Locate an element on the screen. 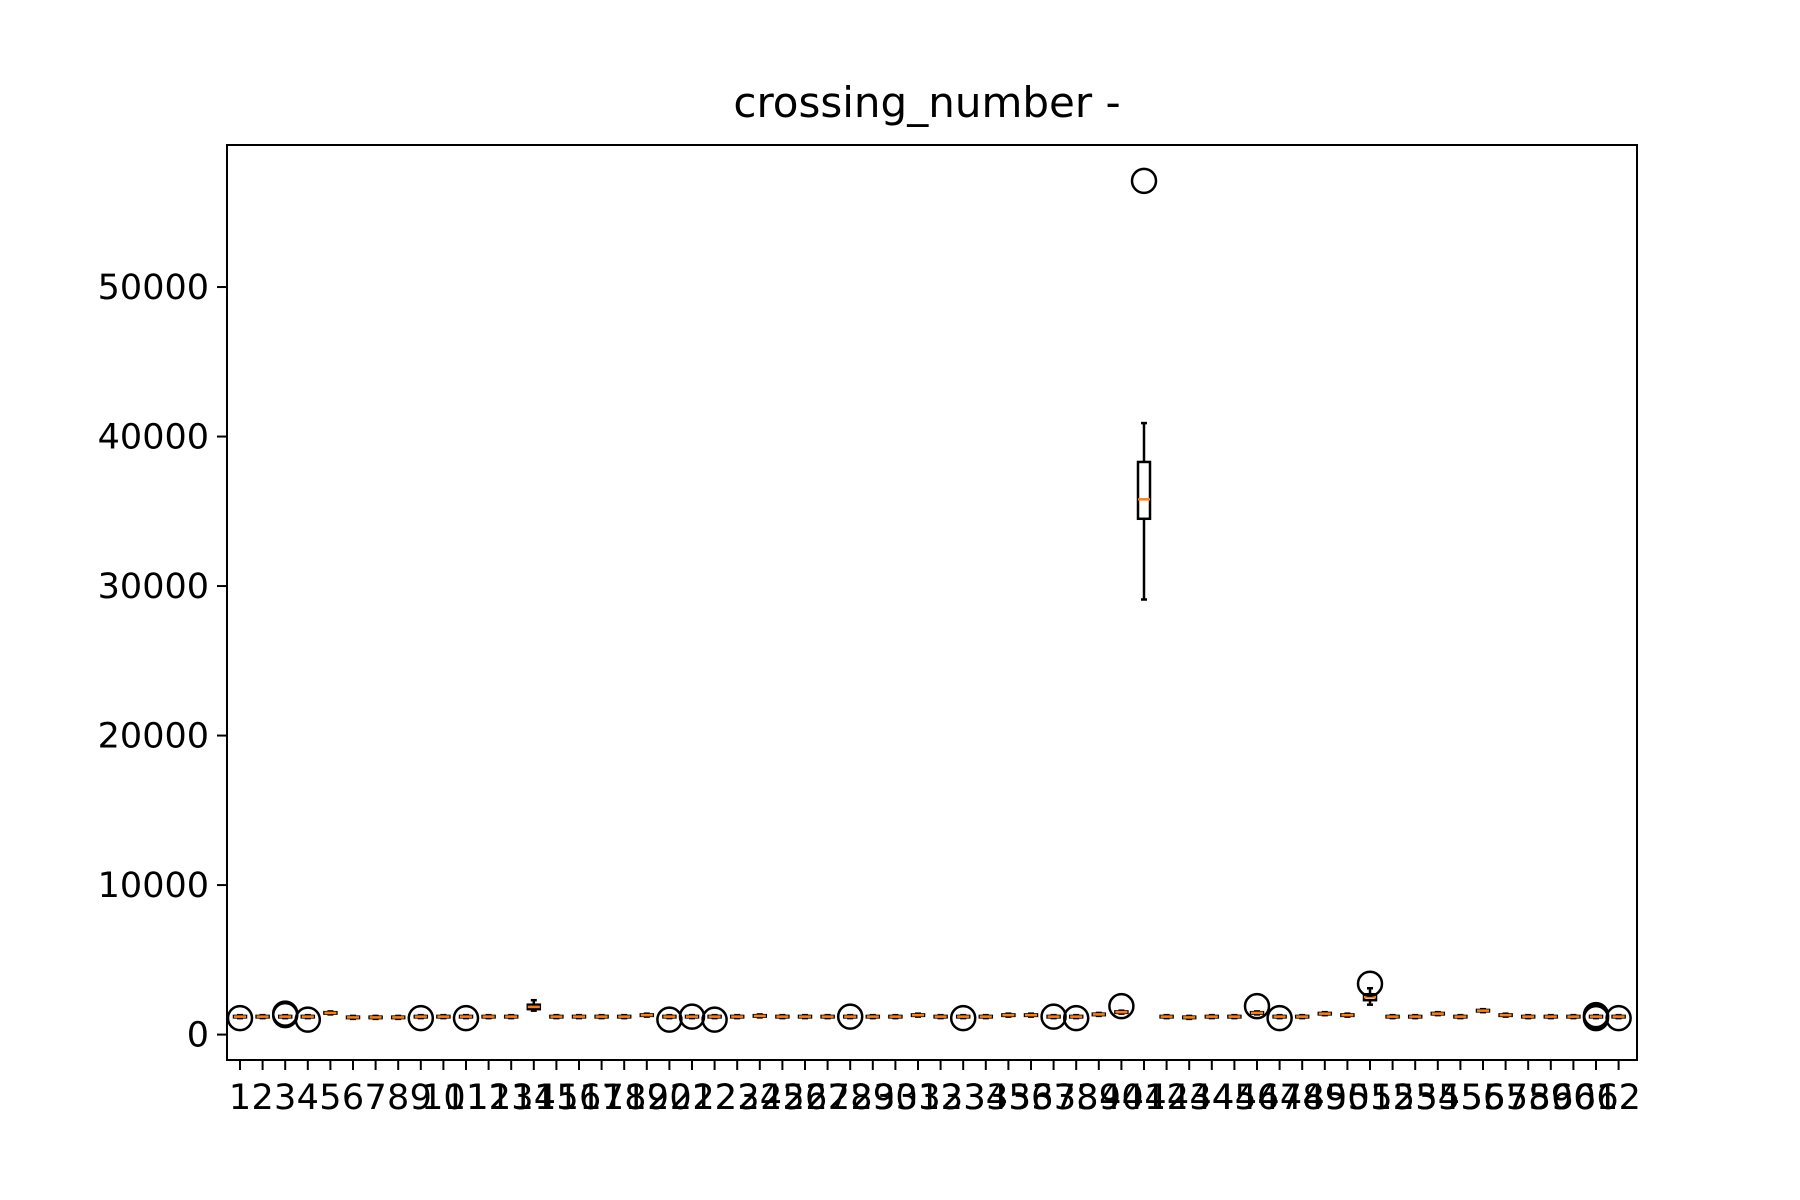 The width and height of the screenshot is (1800, 1200). x-tick-label: 61 is located at coordinates (1596, 1098).